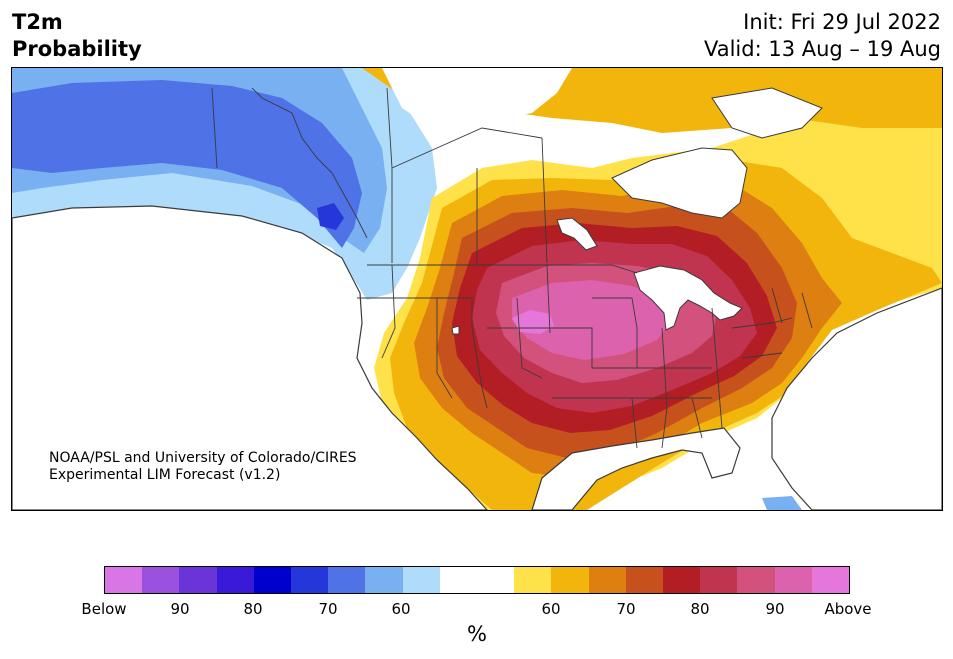 Image resolution: width=953 pixels, height=659 pixels. Describe the element at coordinates (187, 164) in the screenshot. I see `region-blue` at that location.